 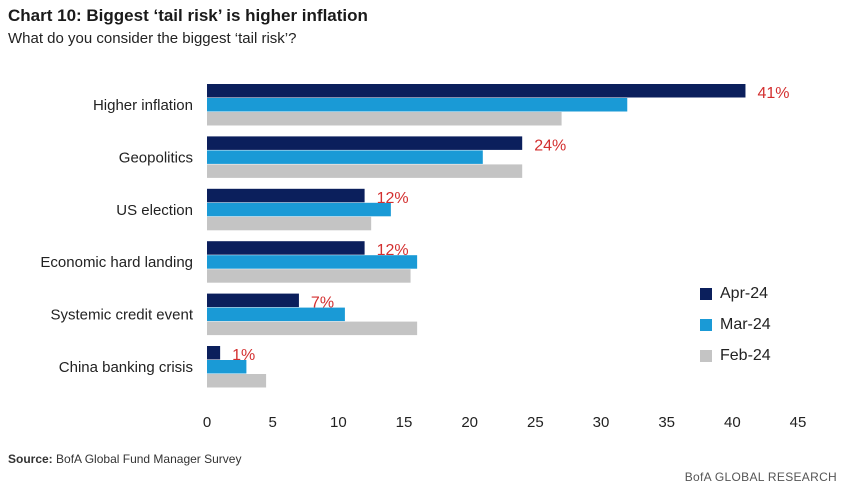 I want to click on x-tick-label: 25, so click(x=535, y=422).